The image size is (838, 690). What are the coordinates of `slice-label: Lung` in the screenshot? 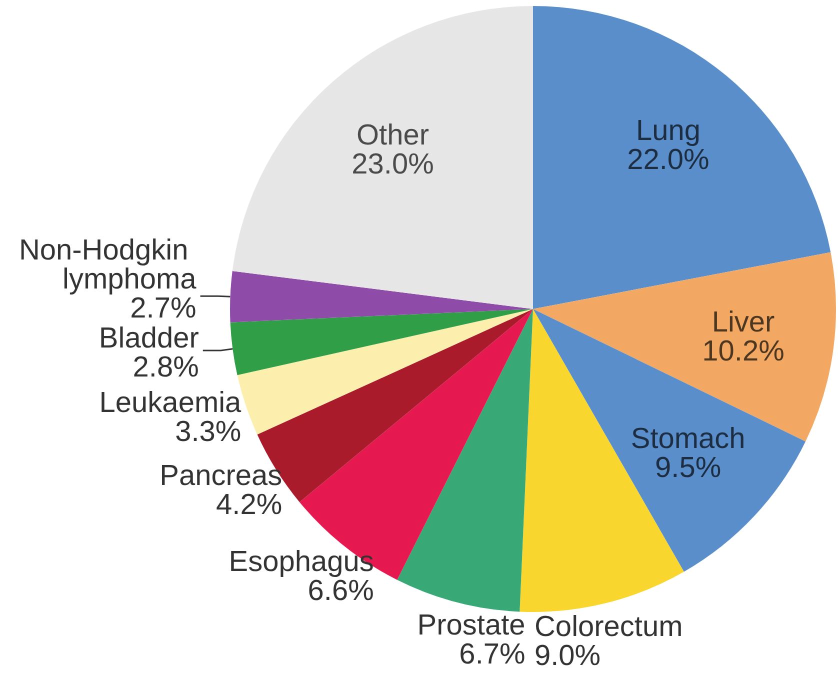 It's located at (668, 131).